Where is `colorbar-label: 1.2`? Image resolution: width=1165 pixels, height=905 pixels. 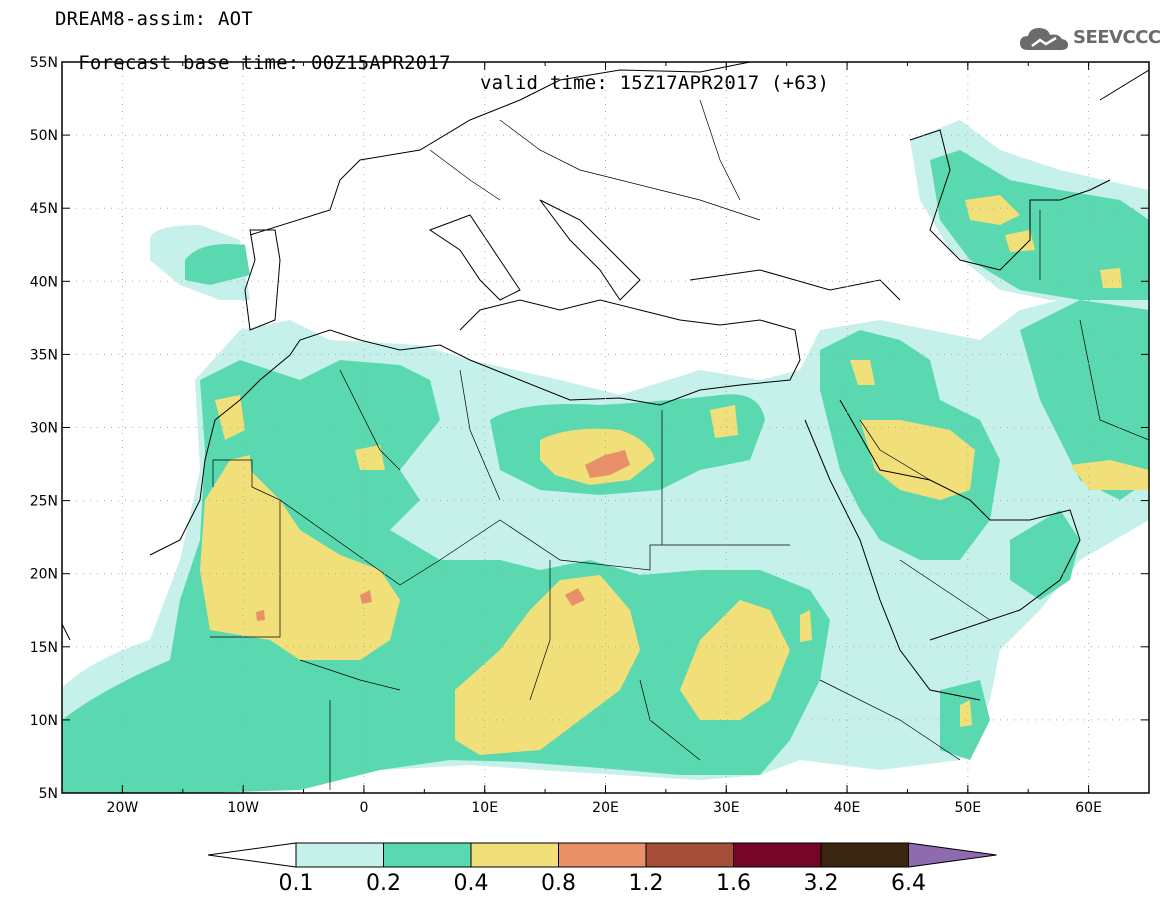
colorbar-label: 1.2 is located at coordinates (646, 883).